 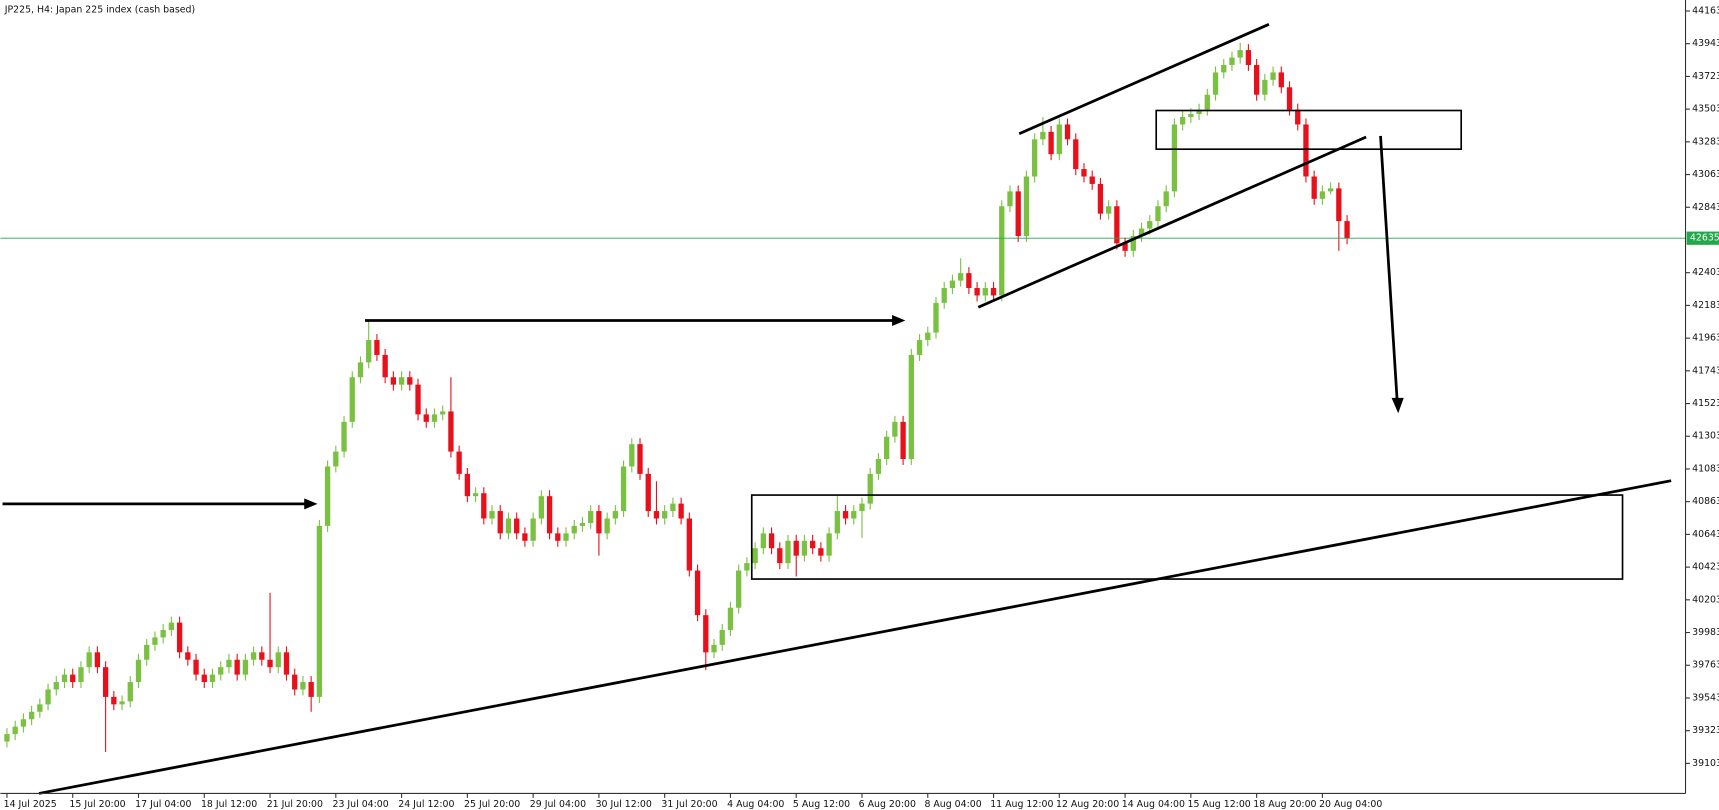 What do you see at coordinates (1705, 272) in the screenshot?
I see `y-tick-label: 42403` at bounding box center [1705, 272].